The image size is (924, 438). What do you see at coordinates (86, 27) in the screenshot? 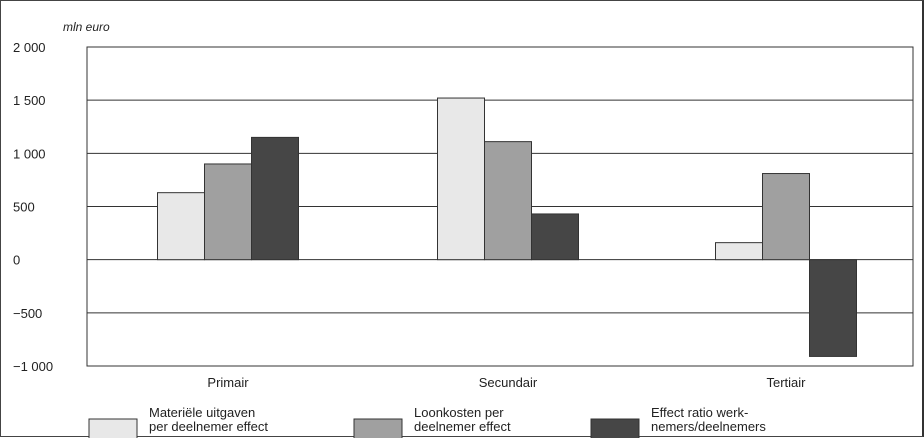
I see `y-unit-label: mln euro` at bounding box center [86, 27].